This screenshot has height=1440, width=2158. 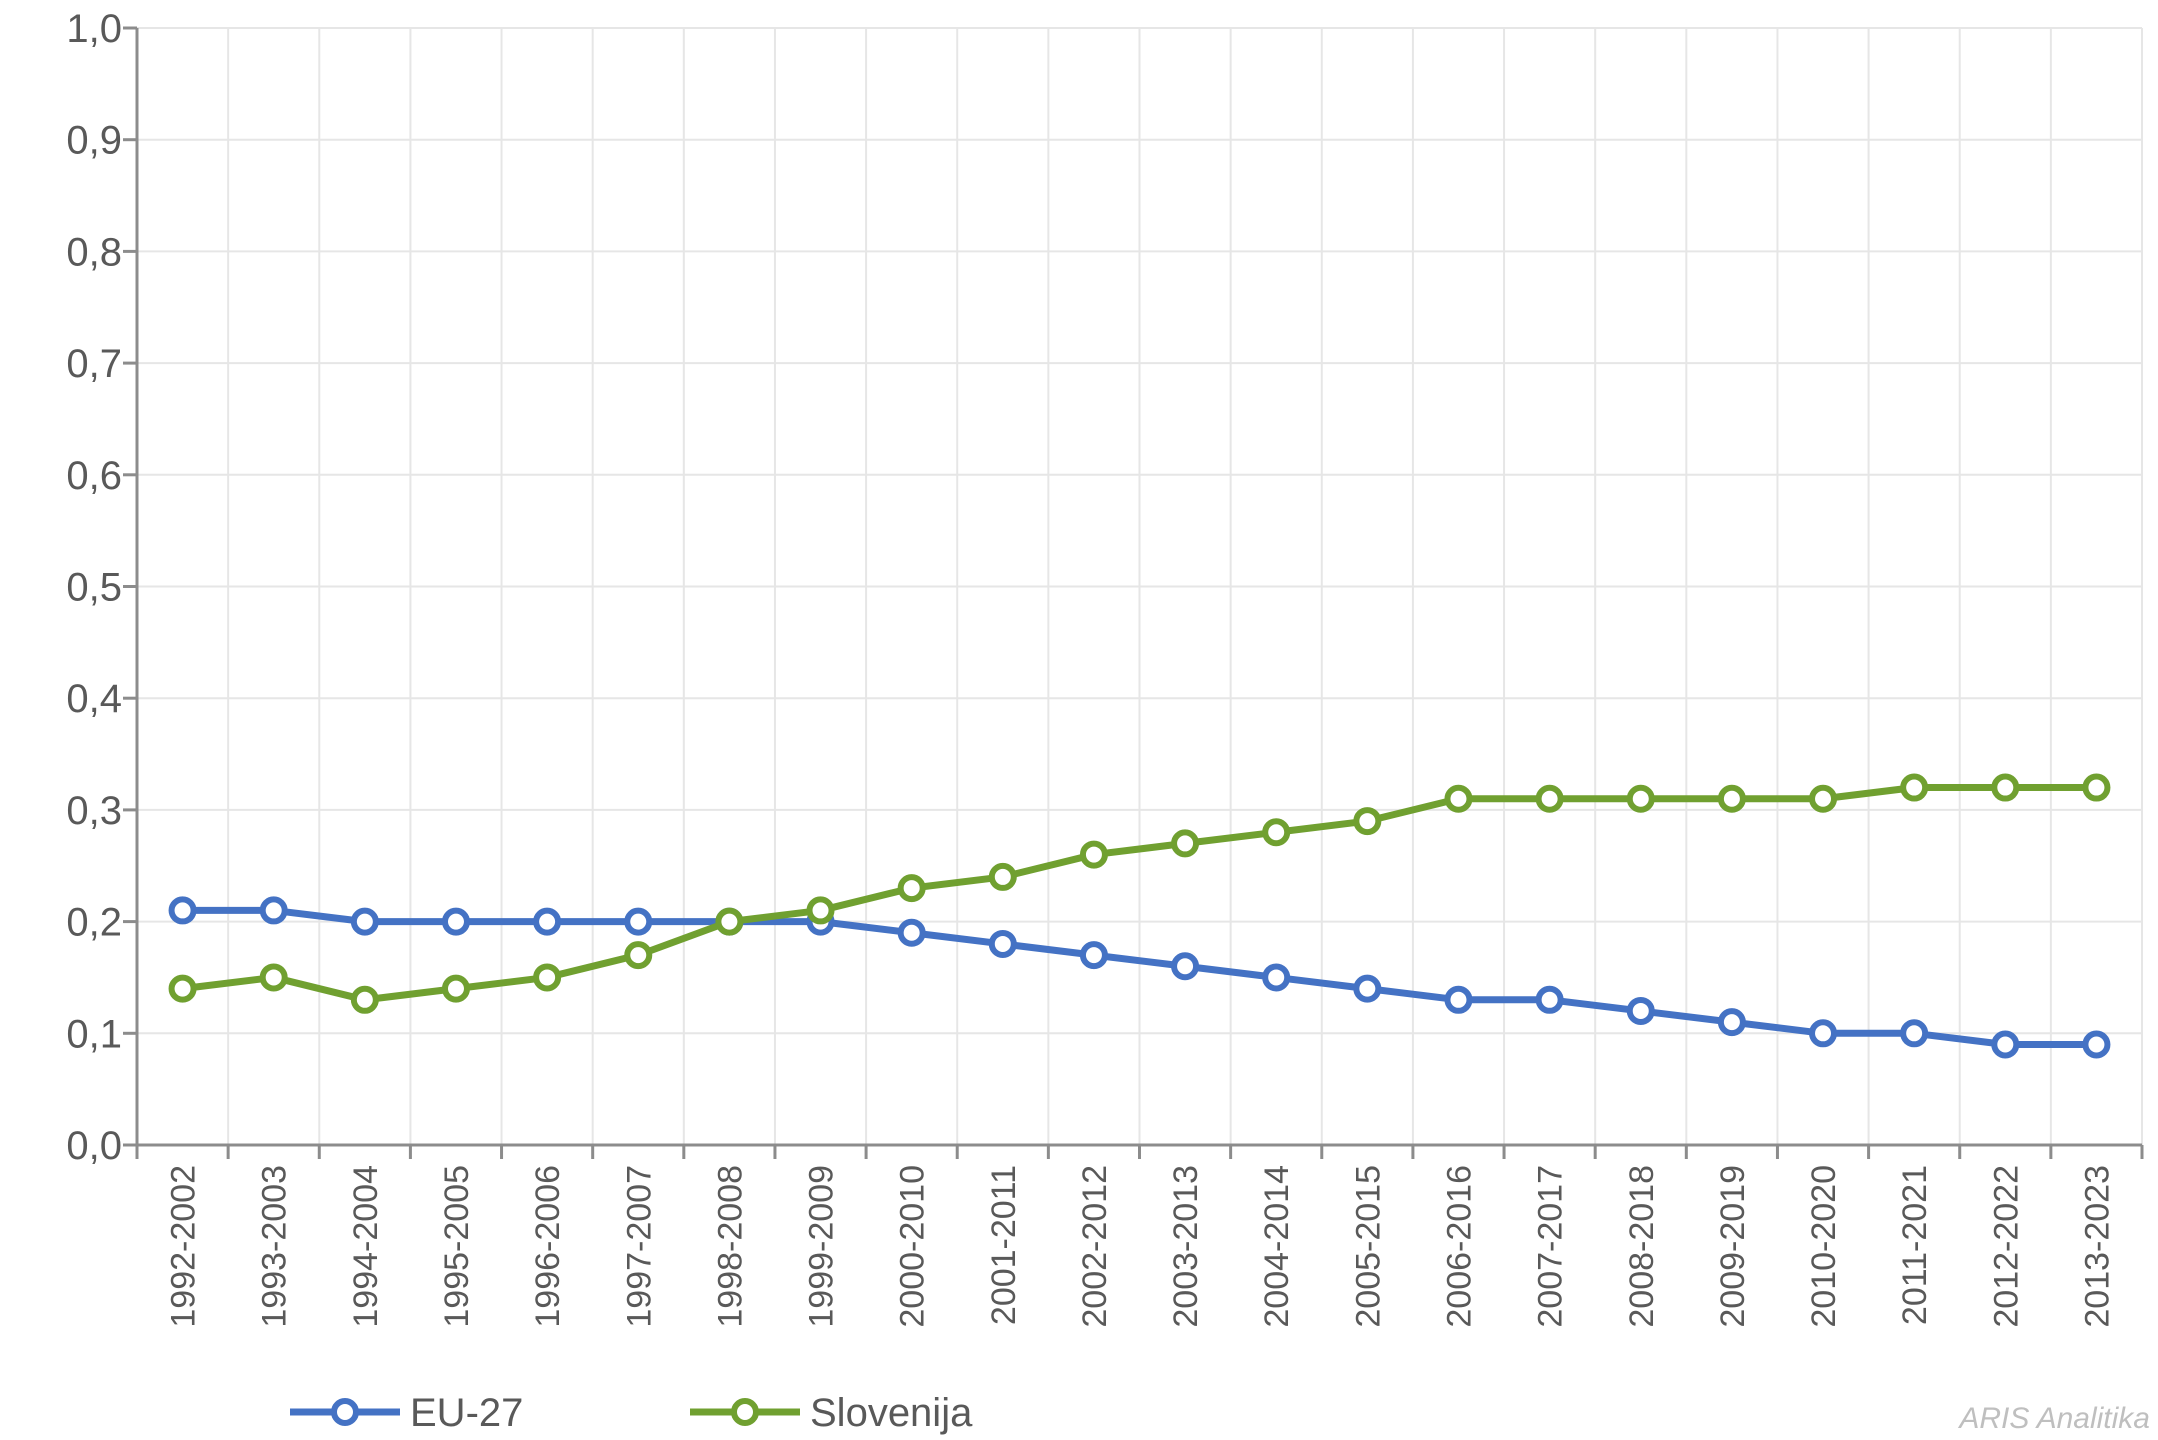 What do you see at coordinates (1368, 1246) in the screenshot?
I see `x-tick-label: 2005-2015` at bounding box center [1368, 1246].